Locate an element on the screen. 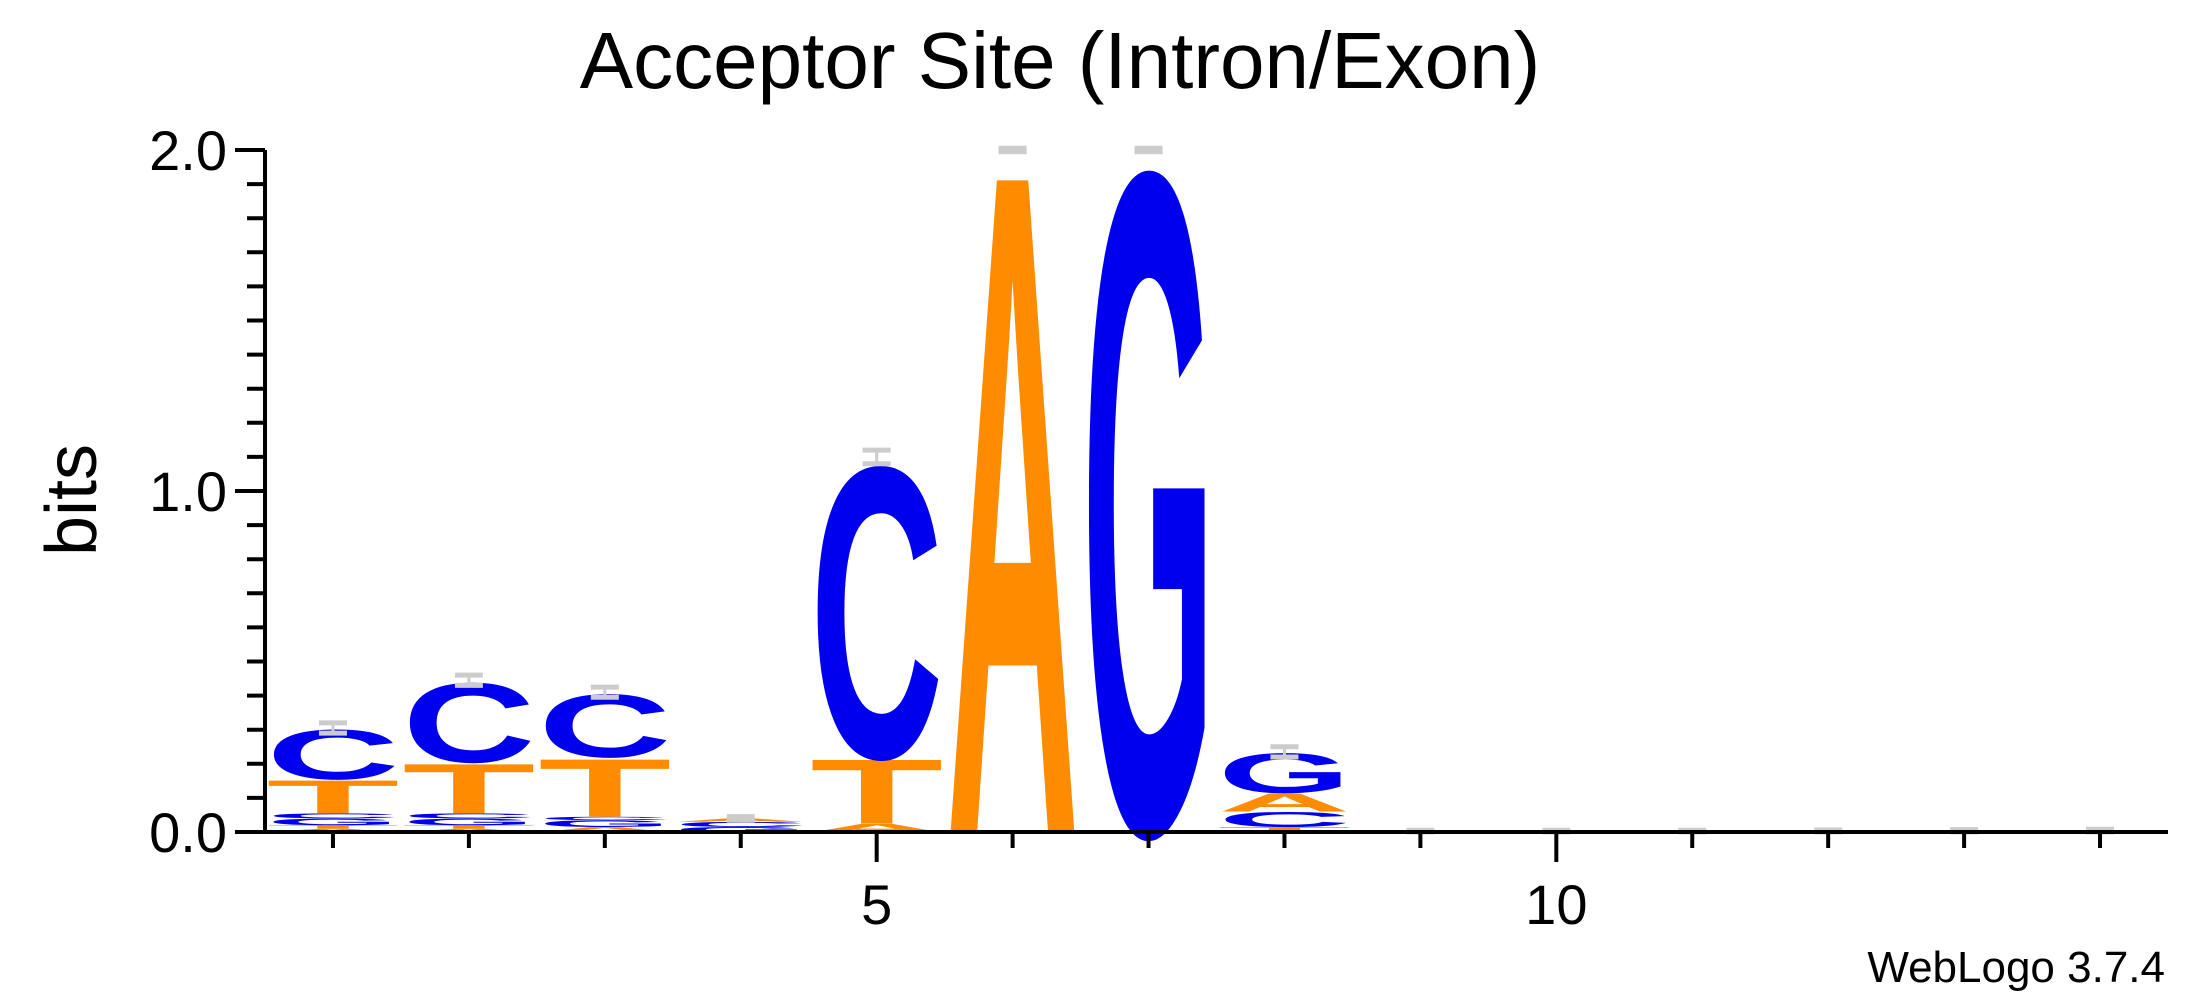 This screenshot has height=992, width=2200. logo-letter-a-pos-3: A is located at coordinates (604, 830).